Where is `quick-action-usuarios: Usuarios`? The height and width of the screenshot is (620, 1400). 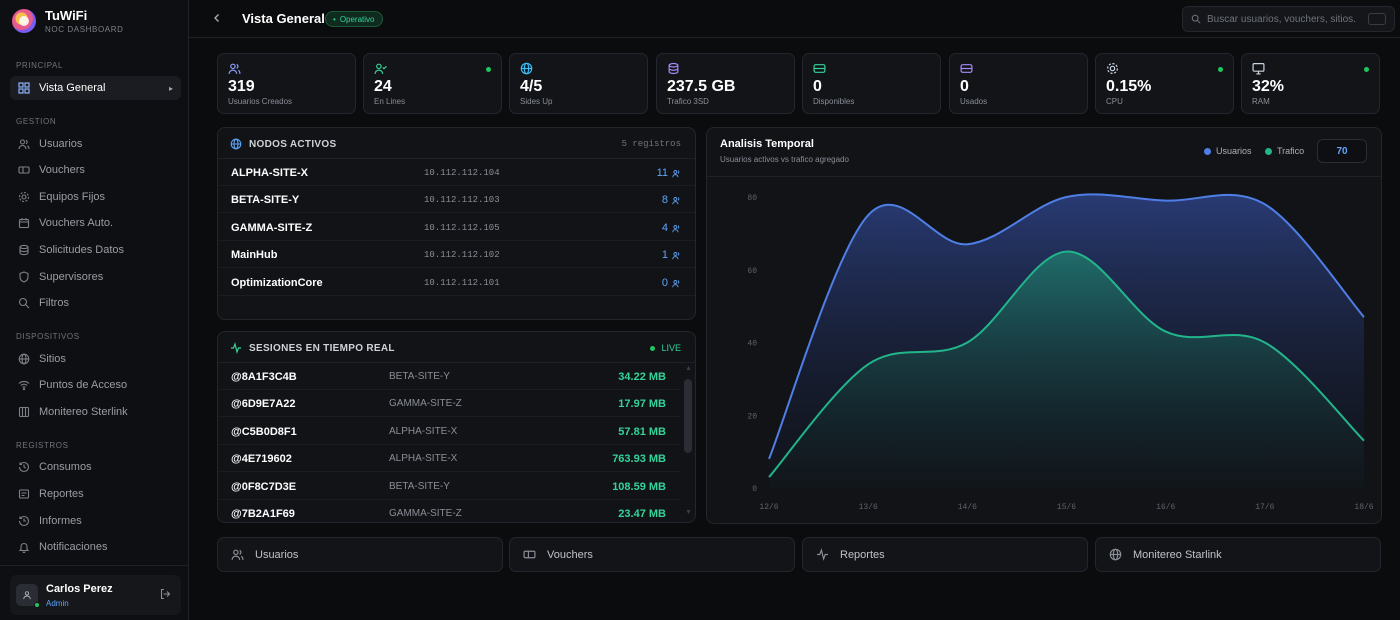 quick-action-usuarios: Usuarios is located at coordinates (360, 554).